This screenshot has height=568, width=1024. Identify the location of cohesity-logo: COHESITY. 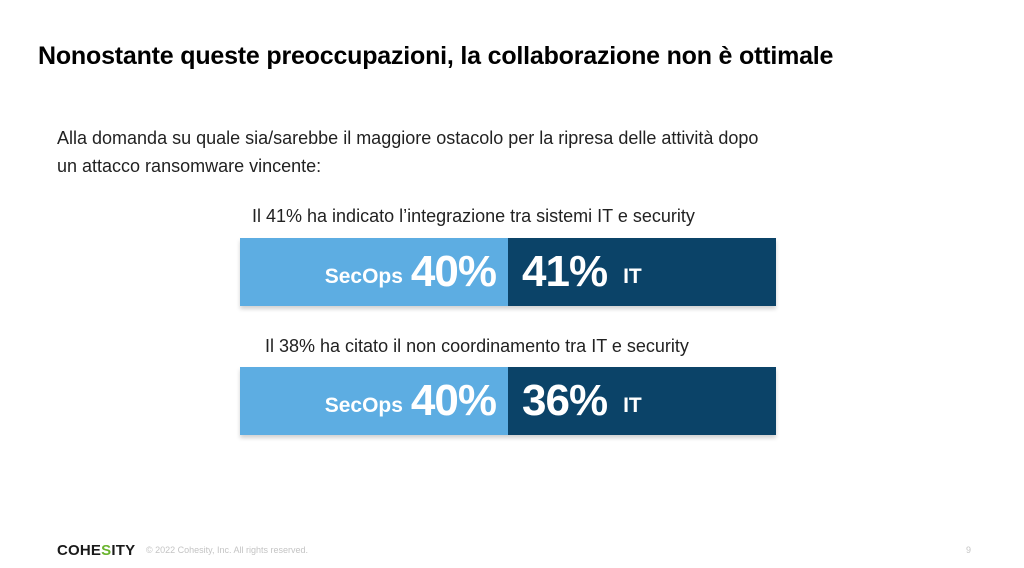
(96, 550).